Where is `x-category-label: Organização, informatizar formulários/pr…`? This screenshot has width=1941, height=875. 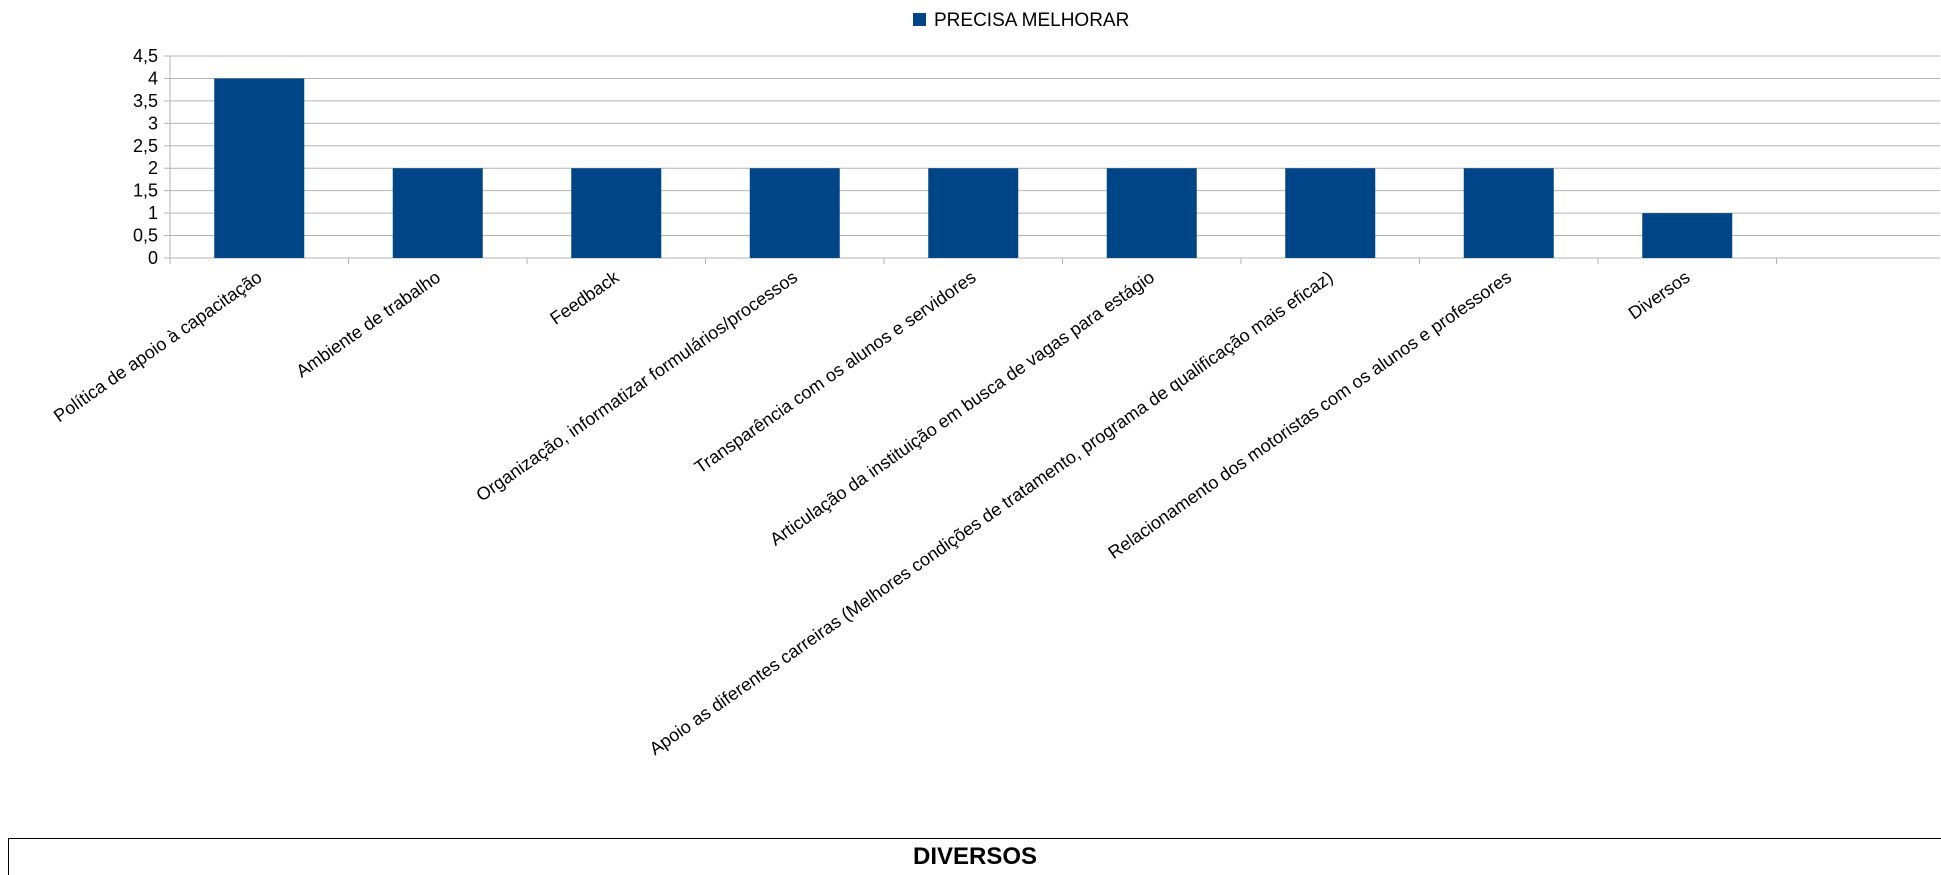 x-category-label: Organização, informatizar formulários/pr… is located at coordinates (636, 386).